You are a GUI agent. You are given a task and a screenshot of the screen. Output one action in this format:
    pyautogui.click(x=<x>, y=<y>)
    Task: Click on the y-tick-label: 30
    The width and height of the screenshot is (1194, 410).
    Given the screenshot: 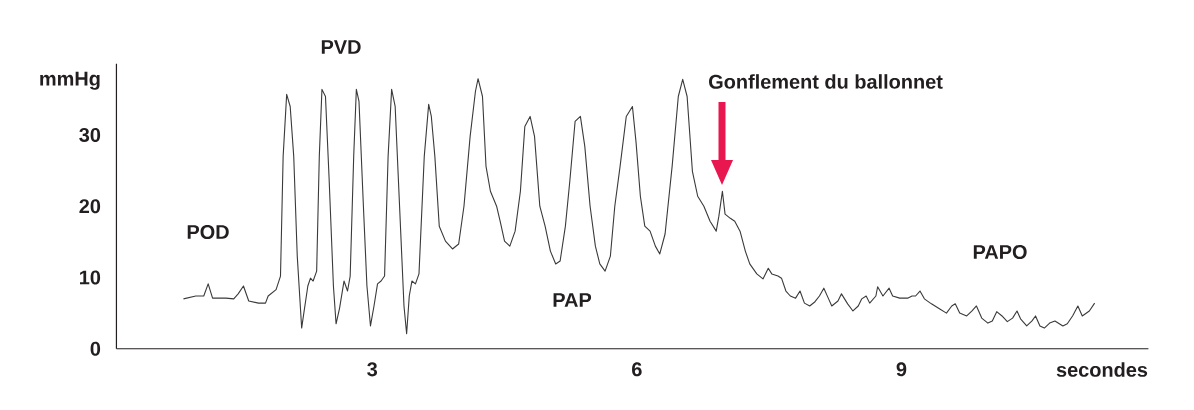 What is the action you would take?
    pyautogui.click(x=90, y=135)
    